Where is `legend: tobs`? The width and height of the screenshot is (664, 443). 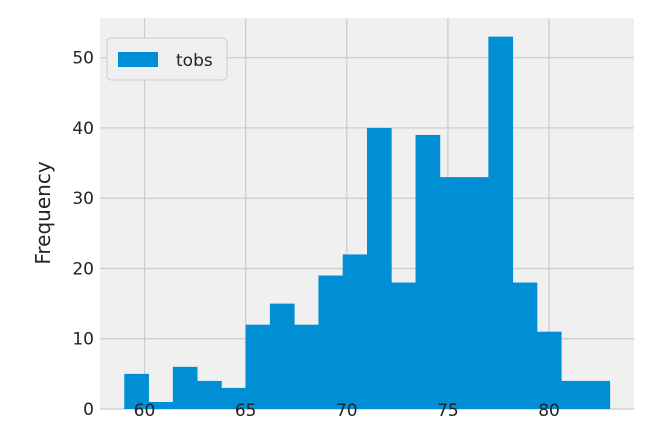
legend: tobs is located at coordinates (167, 59).